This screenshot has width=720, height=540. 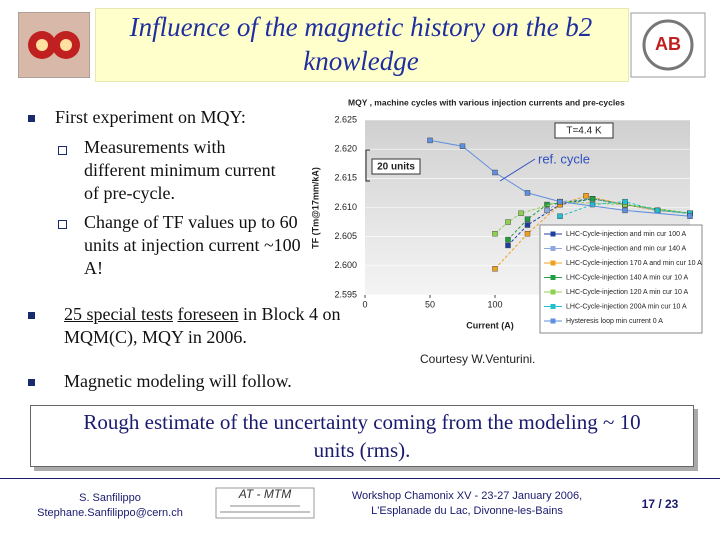 What do you see at coordinates (364, 304) in the screenshot?
I see `x-tick-label: 0` at bounding box center [364, 304].